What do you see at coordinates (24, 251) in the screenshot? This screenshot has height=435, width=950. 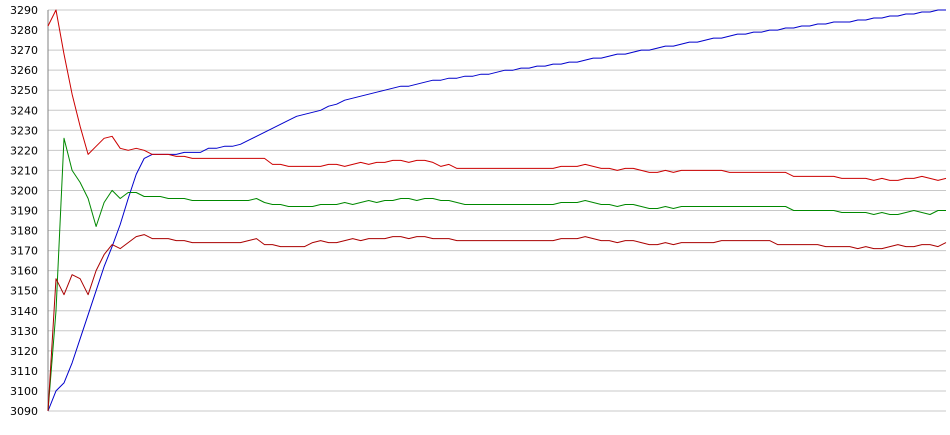 I see `y-tick-label: 3170` at bounding box center [24, 251].